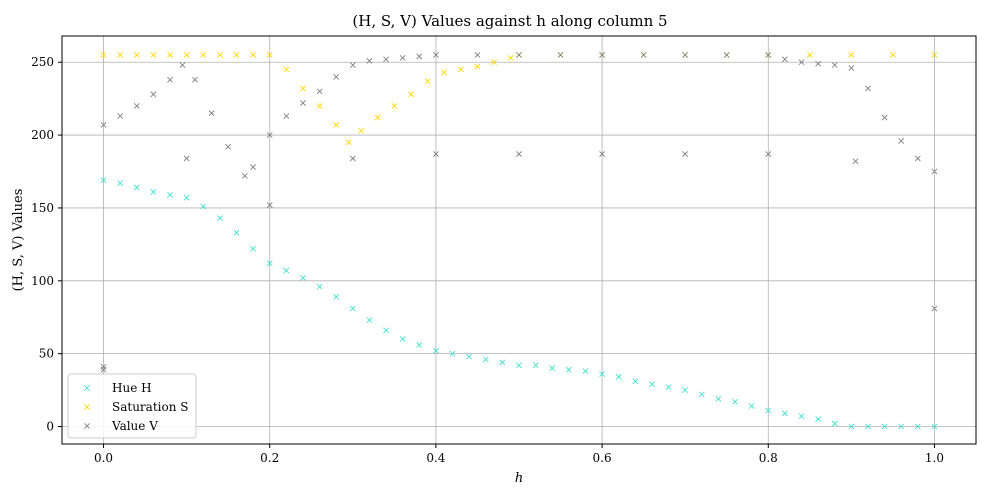  What do you see at coordinates (87, 388) in the screenshot?
I see `legend-marker` at bounding box center [87, 388].